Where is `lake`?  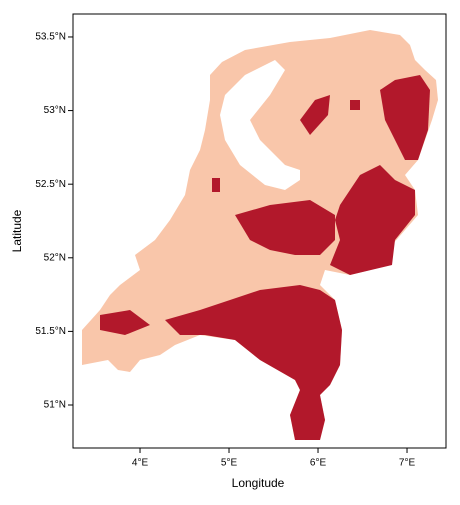 lake is located at coordinates (260, 125).